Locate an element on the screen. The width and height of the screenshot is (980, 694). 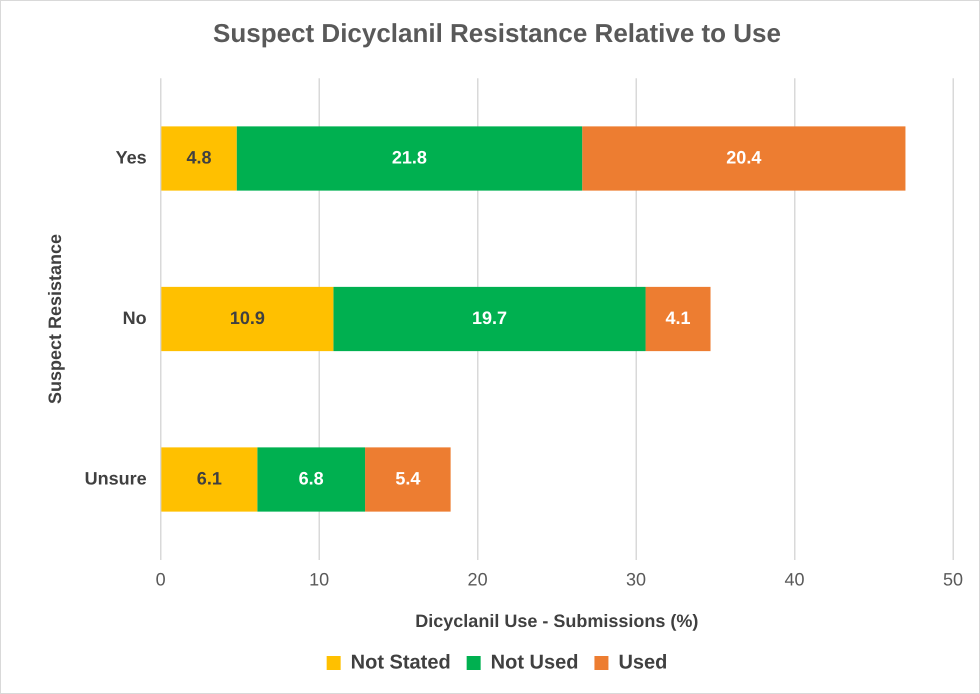
data-label: 6.8 is located at coordinates (311, 478).